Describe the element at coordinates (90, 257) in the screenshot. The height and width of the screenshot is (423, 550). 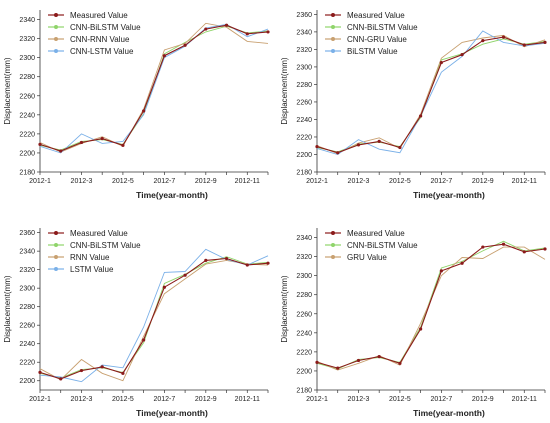
I see `legend-entry: RNN Value` at that location.